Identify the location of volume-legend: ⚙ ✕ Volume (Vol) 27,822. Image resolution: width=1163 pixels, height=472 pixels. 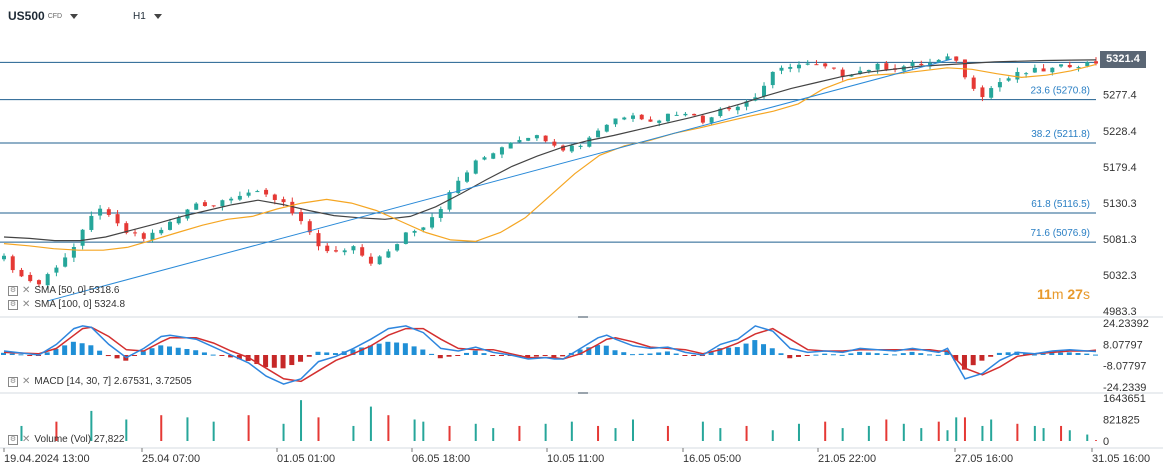
(66, 439).